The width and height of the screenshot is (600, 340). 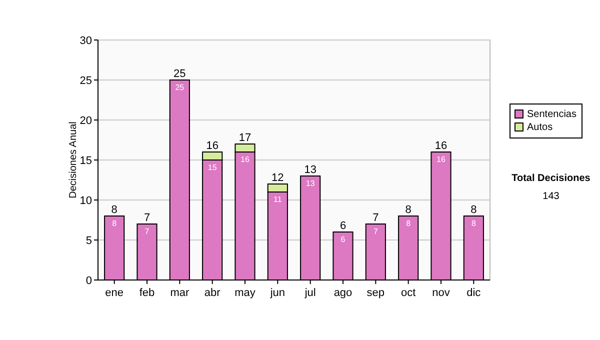 What do you see at coordinates (310, 293) in the screenshot?
I see `x-tick-label: jul` at bounding box center [310, 293].